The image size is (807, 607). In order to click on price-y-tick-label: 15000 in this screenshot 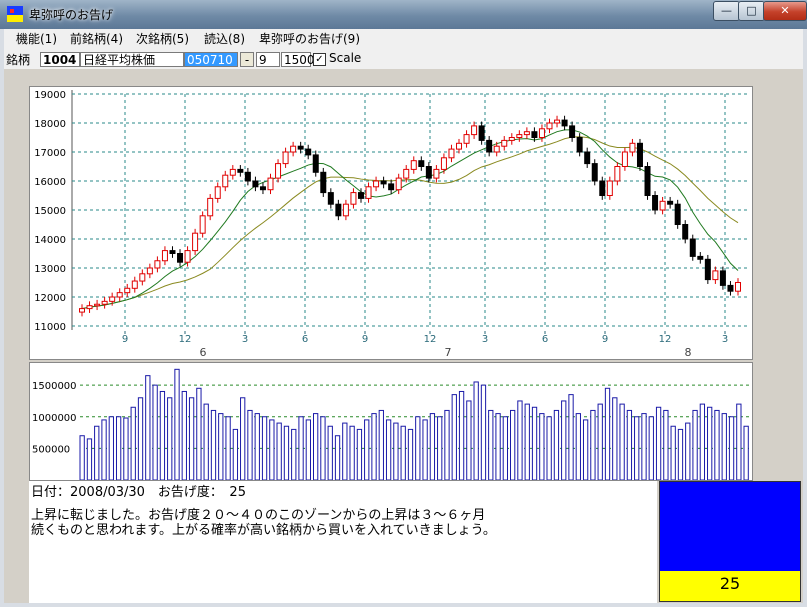, I will do `click(50, 211)`.